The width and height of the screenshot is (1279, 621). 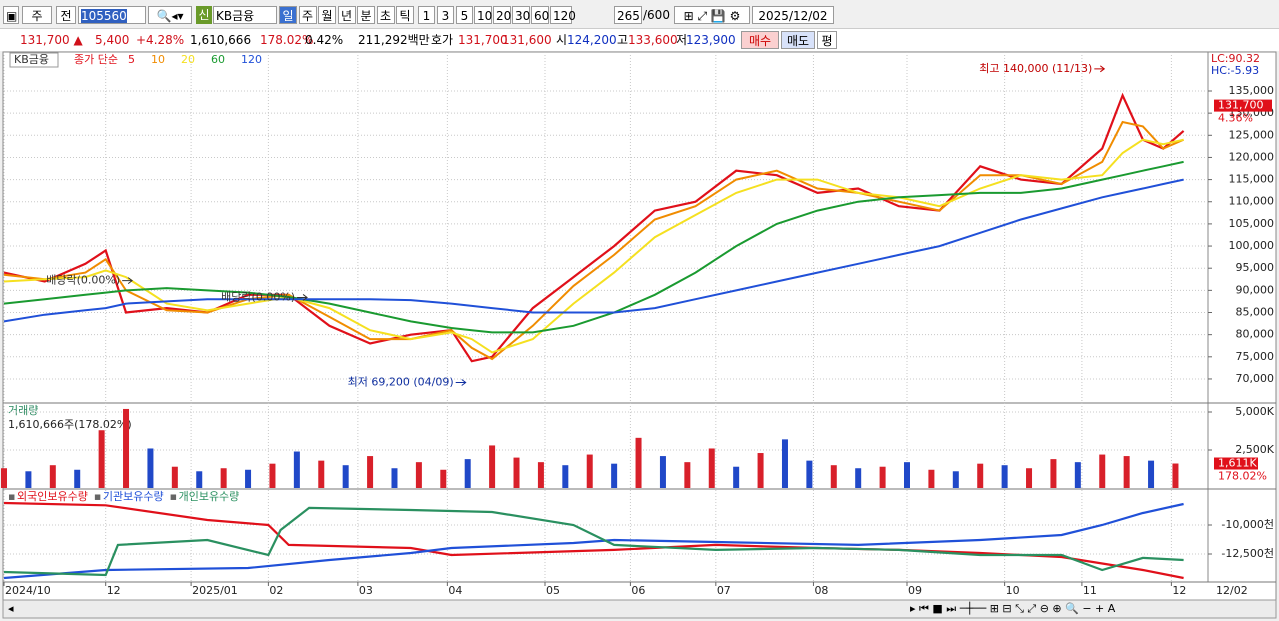 What do you see at coordinates (1235, 58) in the screenshot?
I see `lc: LC:90.32` at bounding box center [1235, 58].